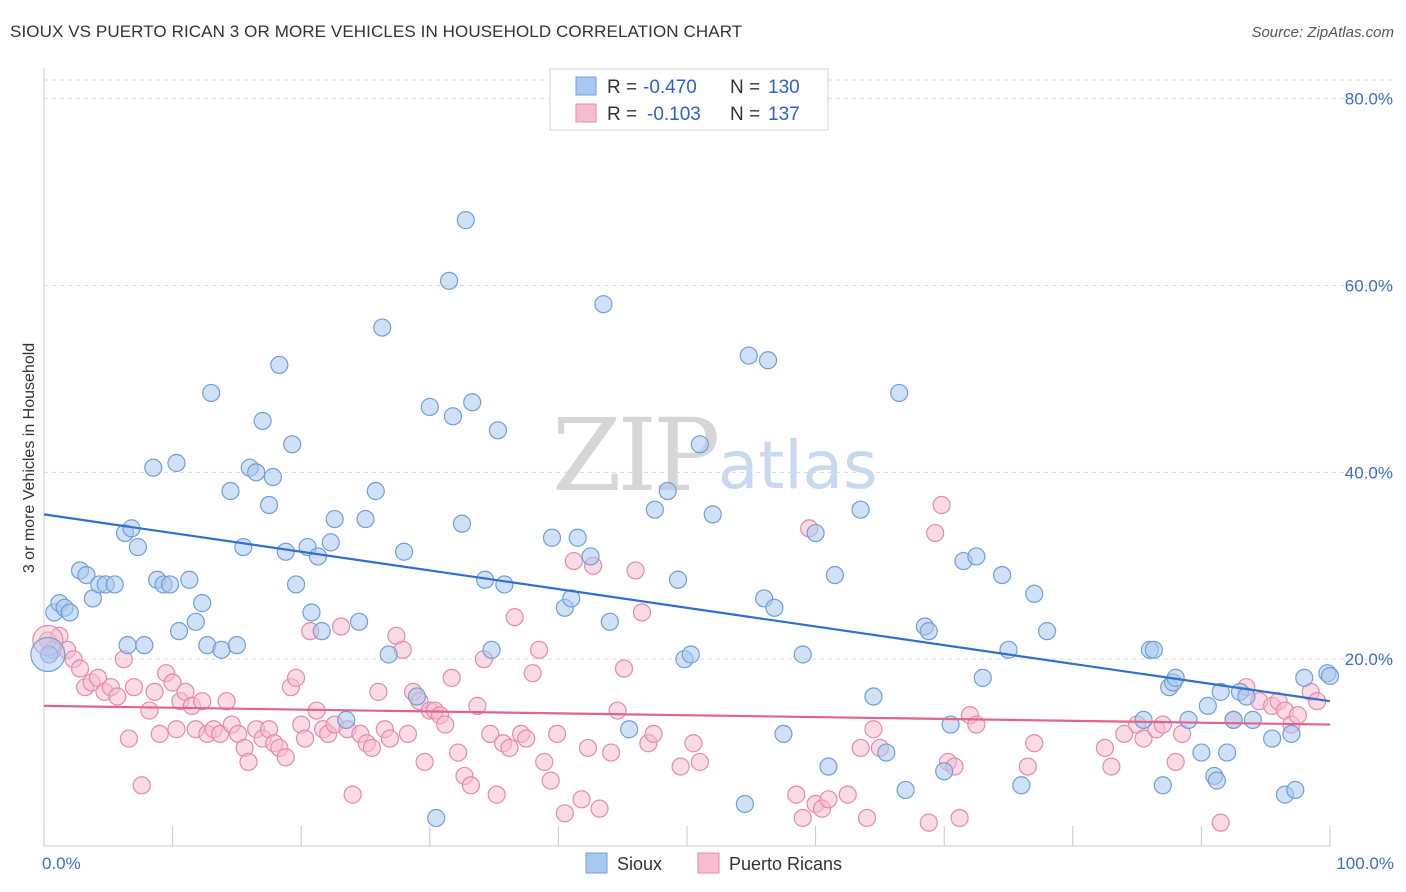 This screenshot has width=1406, height=892. Describe the element at coordinates (785, 864) in the screenshot. I see `bottom-legend-pr-label: Puerto Ricans` at that location.